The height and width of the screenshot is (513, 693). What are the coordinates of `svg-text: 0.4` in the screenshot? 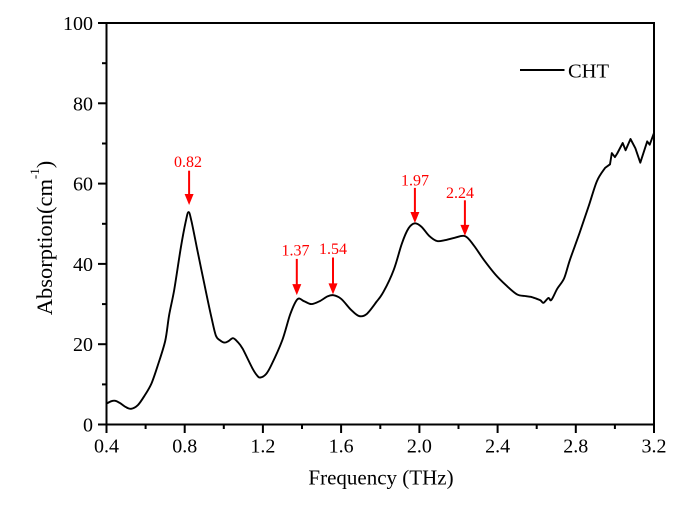 It's located at (106, 447).